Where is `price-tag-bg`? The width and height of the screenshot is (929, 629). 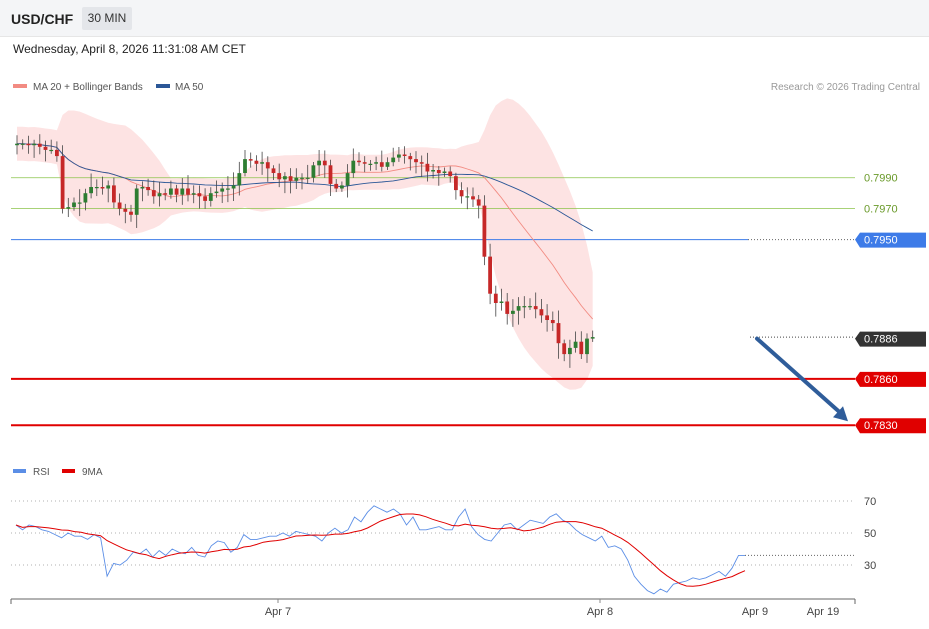
price-tag-bg is located at coordinates (890, 240).